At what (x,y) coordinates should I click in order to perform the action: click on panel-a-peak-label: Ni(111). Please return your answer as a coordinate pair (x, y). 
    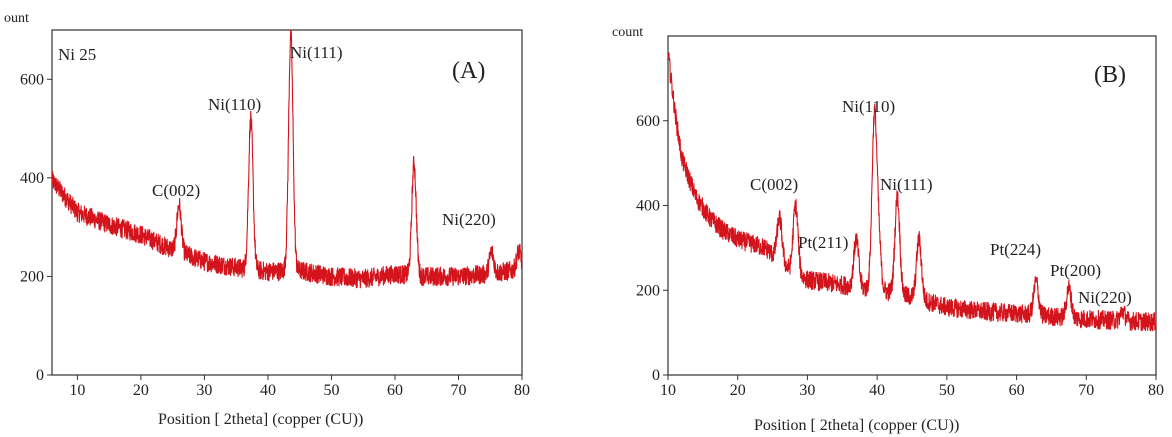
    Looking at the image, I should click on (316, 52).